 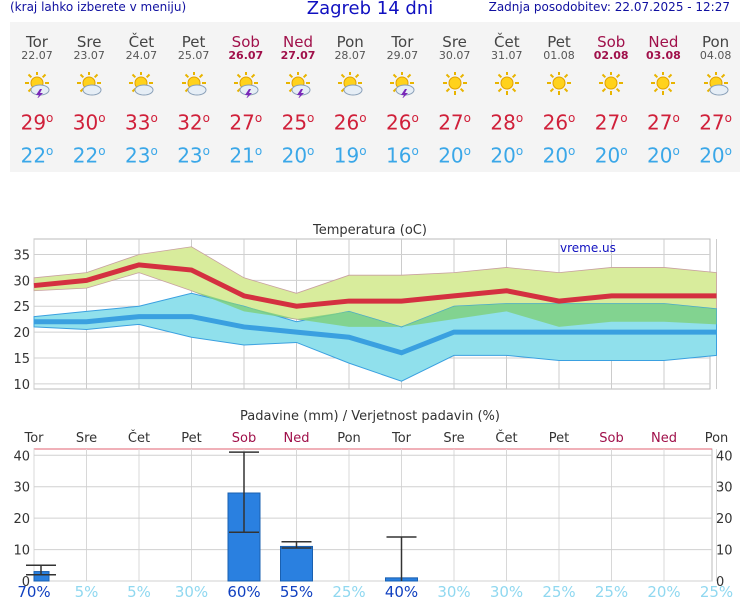 What do you see at coordinates (296, 591) in the screenshot?
I see `precipitation-probability-label: 55%` at bounding box center [296, 591].